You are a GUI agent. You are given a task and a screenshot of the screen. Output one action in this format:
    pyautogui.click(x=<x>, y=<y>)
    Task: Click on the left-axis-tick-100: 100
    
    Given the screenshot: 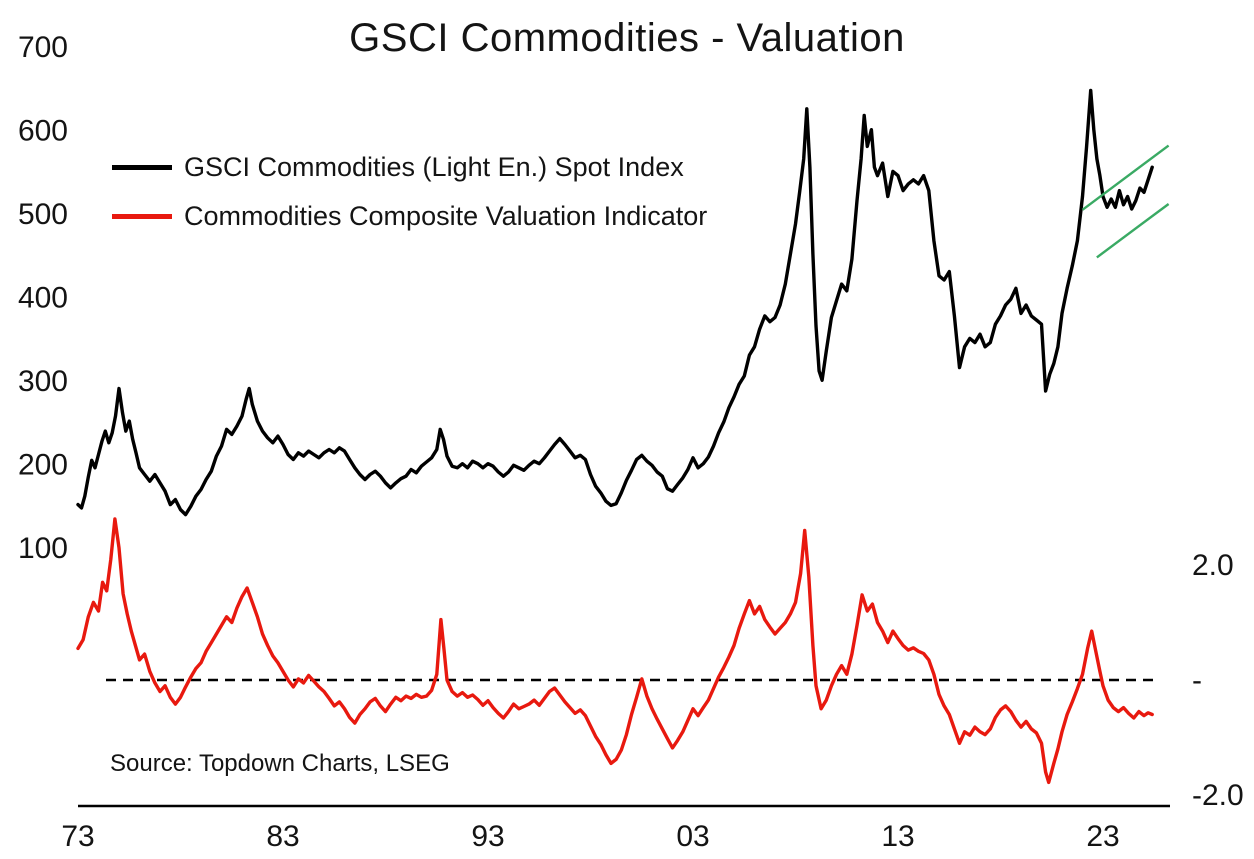 What is the action you would take?
    pyautogui.click(x=43, y=548)
    